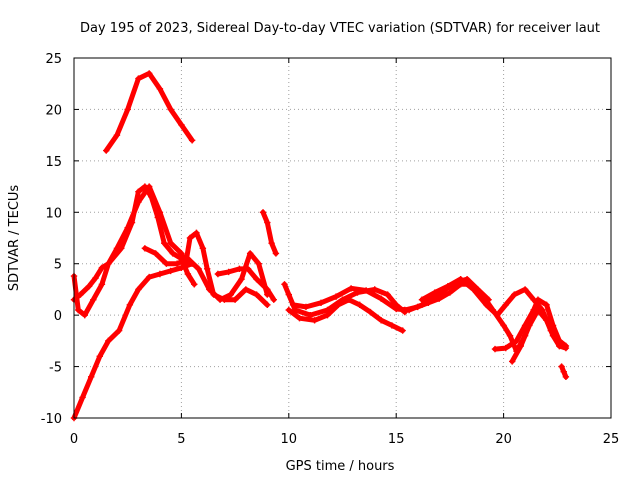 The height and width of the screenshot is (480, 640). Describe the element at coordinates (14, 238) in the screenshot. I see `y-axis-label: SDTVAR / TECUs` at that location.